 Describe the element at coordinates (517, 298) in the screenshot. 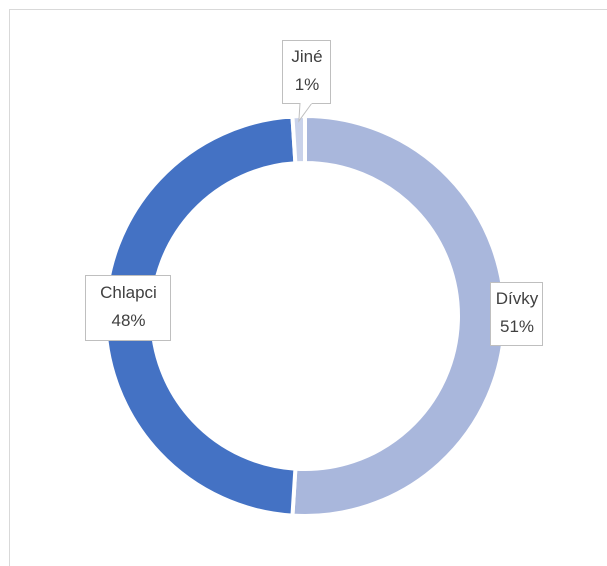

I see `data-label-category: Dívky` at that location.